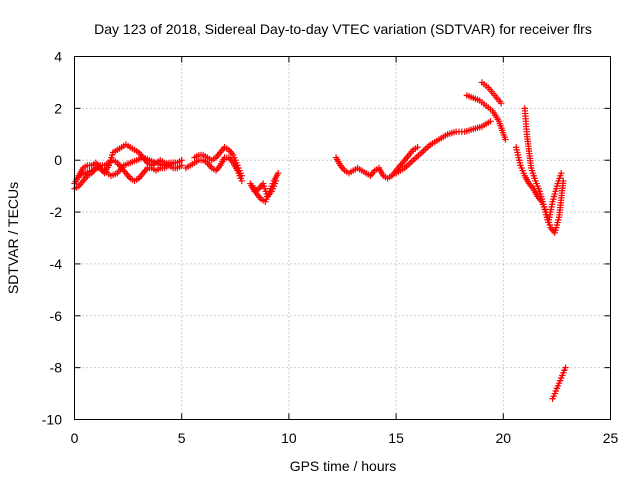 The image size is (640, 480). I want to click on series-segment-afternoon-peak, so click(486, 111).